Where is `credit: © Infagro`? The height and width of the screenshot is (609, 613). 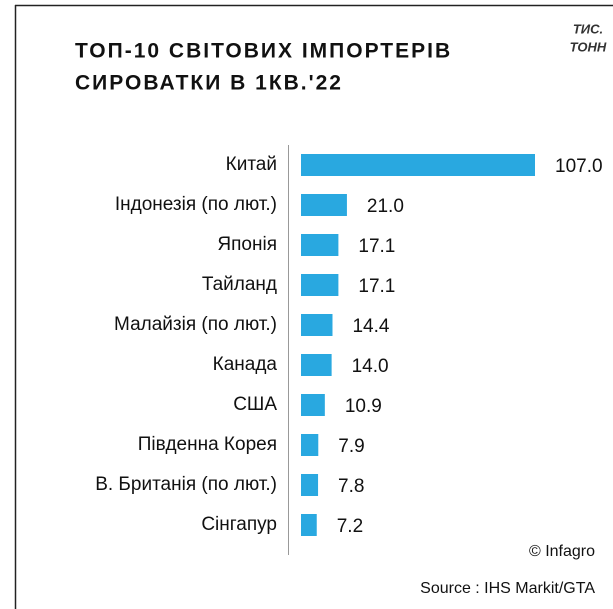
credit: © Infagro is located at coordinates (562, 551).